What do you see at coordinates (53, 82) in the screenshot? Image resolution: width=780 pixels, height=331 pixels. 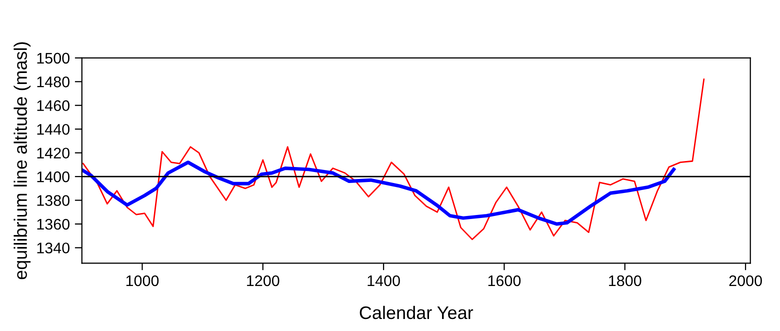 I see `y-tick-label: 1480` at bounding box center [53, 82].